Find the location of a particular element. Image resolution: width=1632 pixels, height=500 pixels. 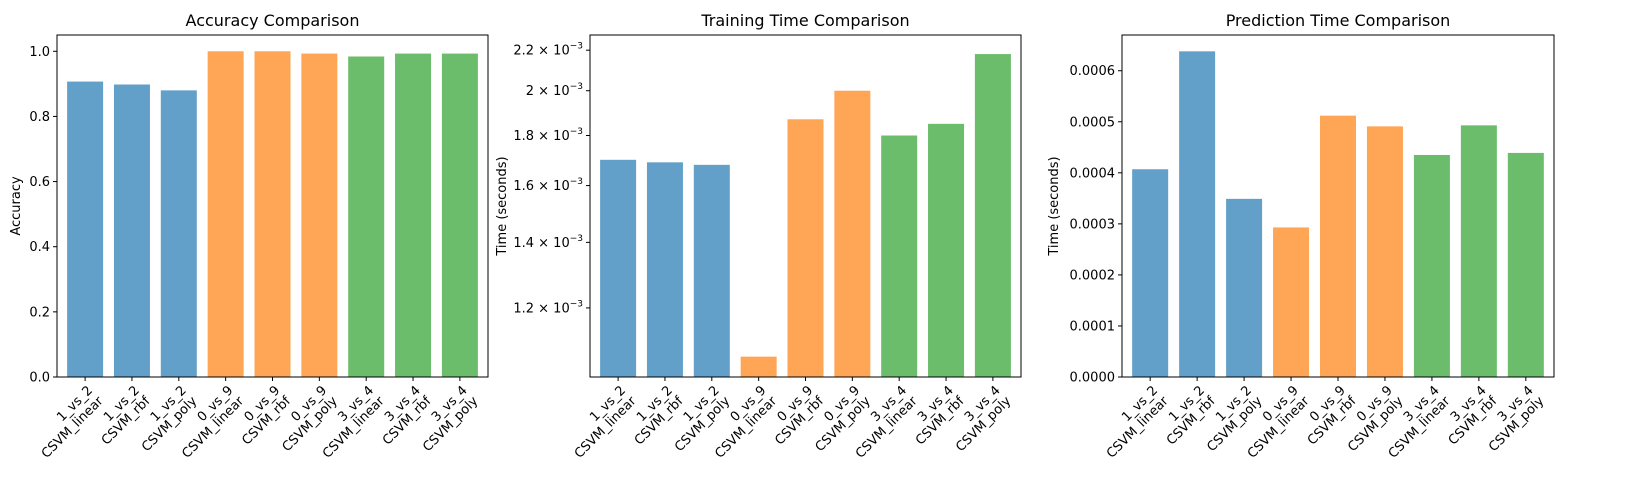

prediction-time-xtick-label: 1_vs_2CSVM_linear is located at coordinates (1132, 422).